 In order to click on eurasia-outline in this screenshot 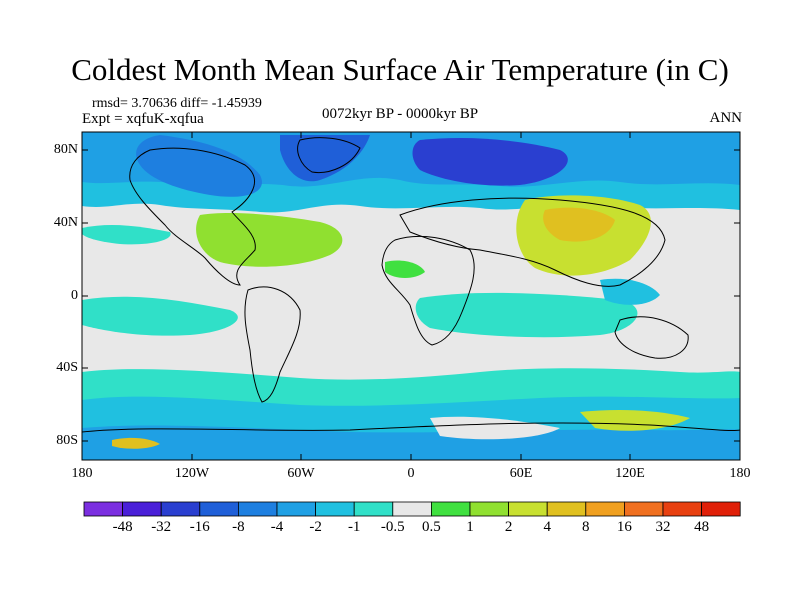, I will do `click(532, 242)`.